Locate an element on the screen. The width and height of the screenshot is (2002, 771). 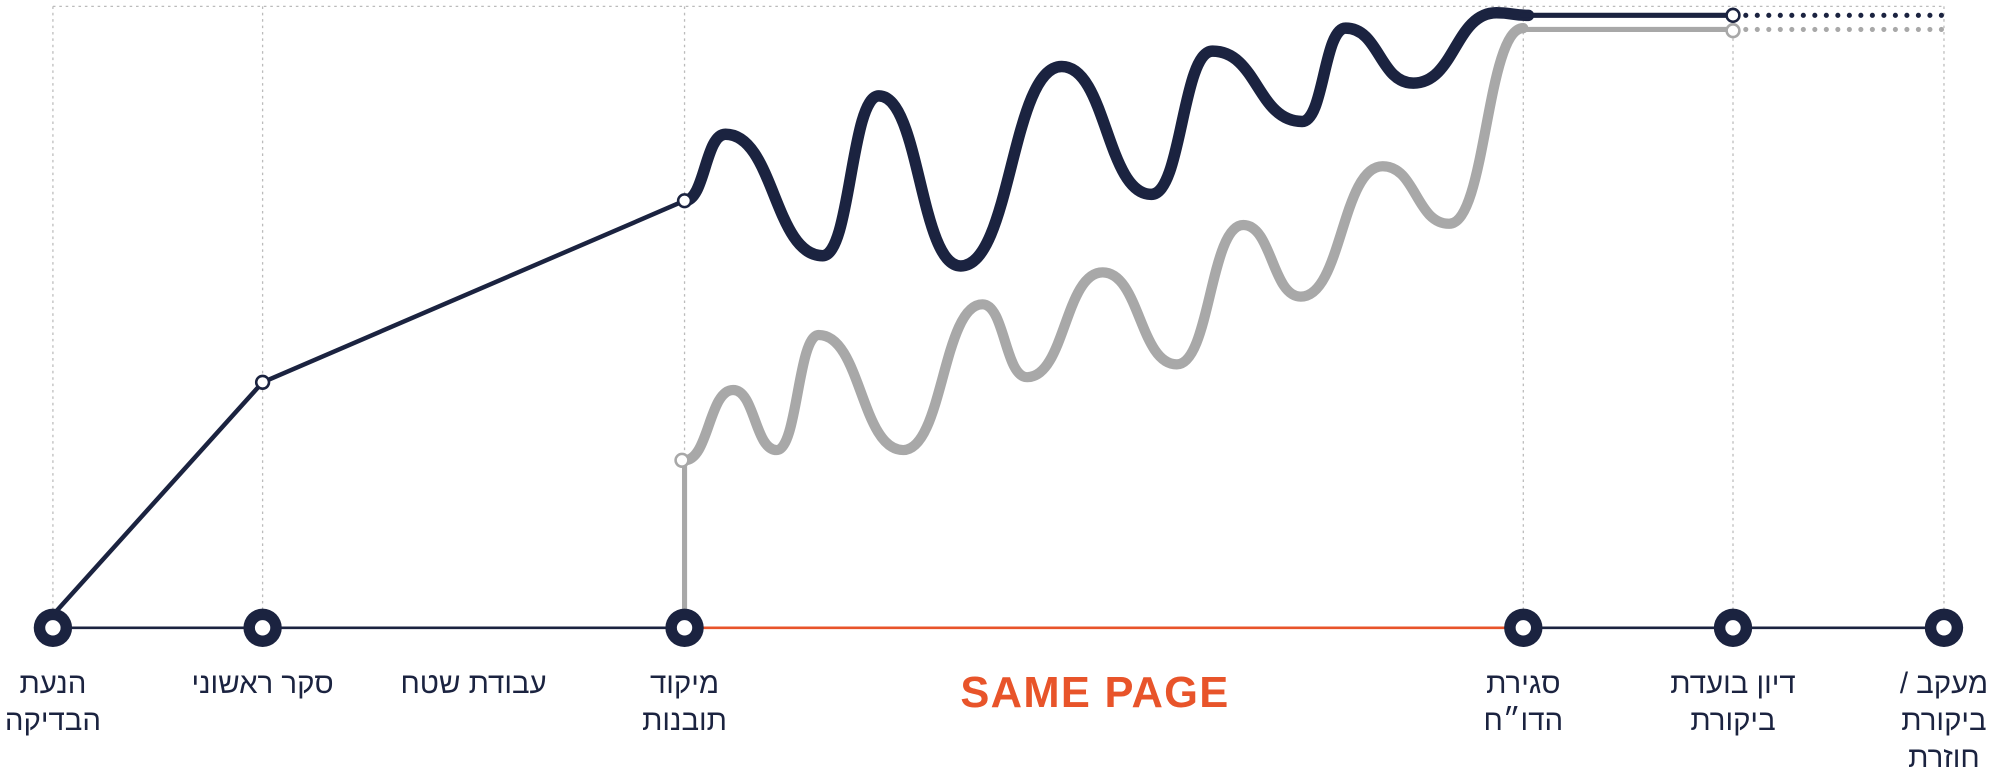
milestone-label: חוזרת is located at coordinates (1944, 756).